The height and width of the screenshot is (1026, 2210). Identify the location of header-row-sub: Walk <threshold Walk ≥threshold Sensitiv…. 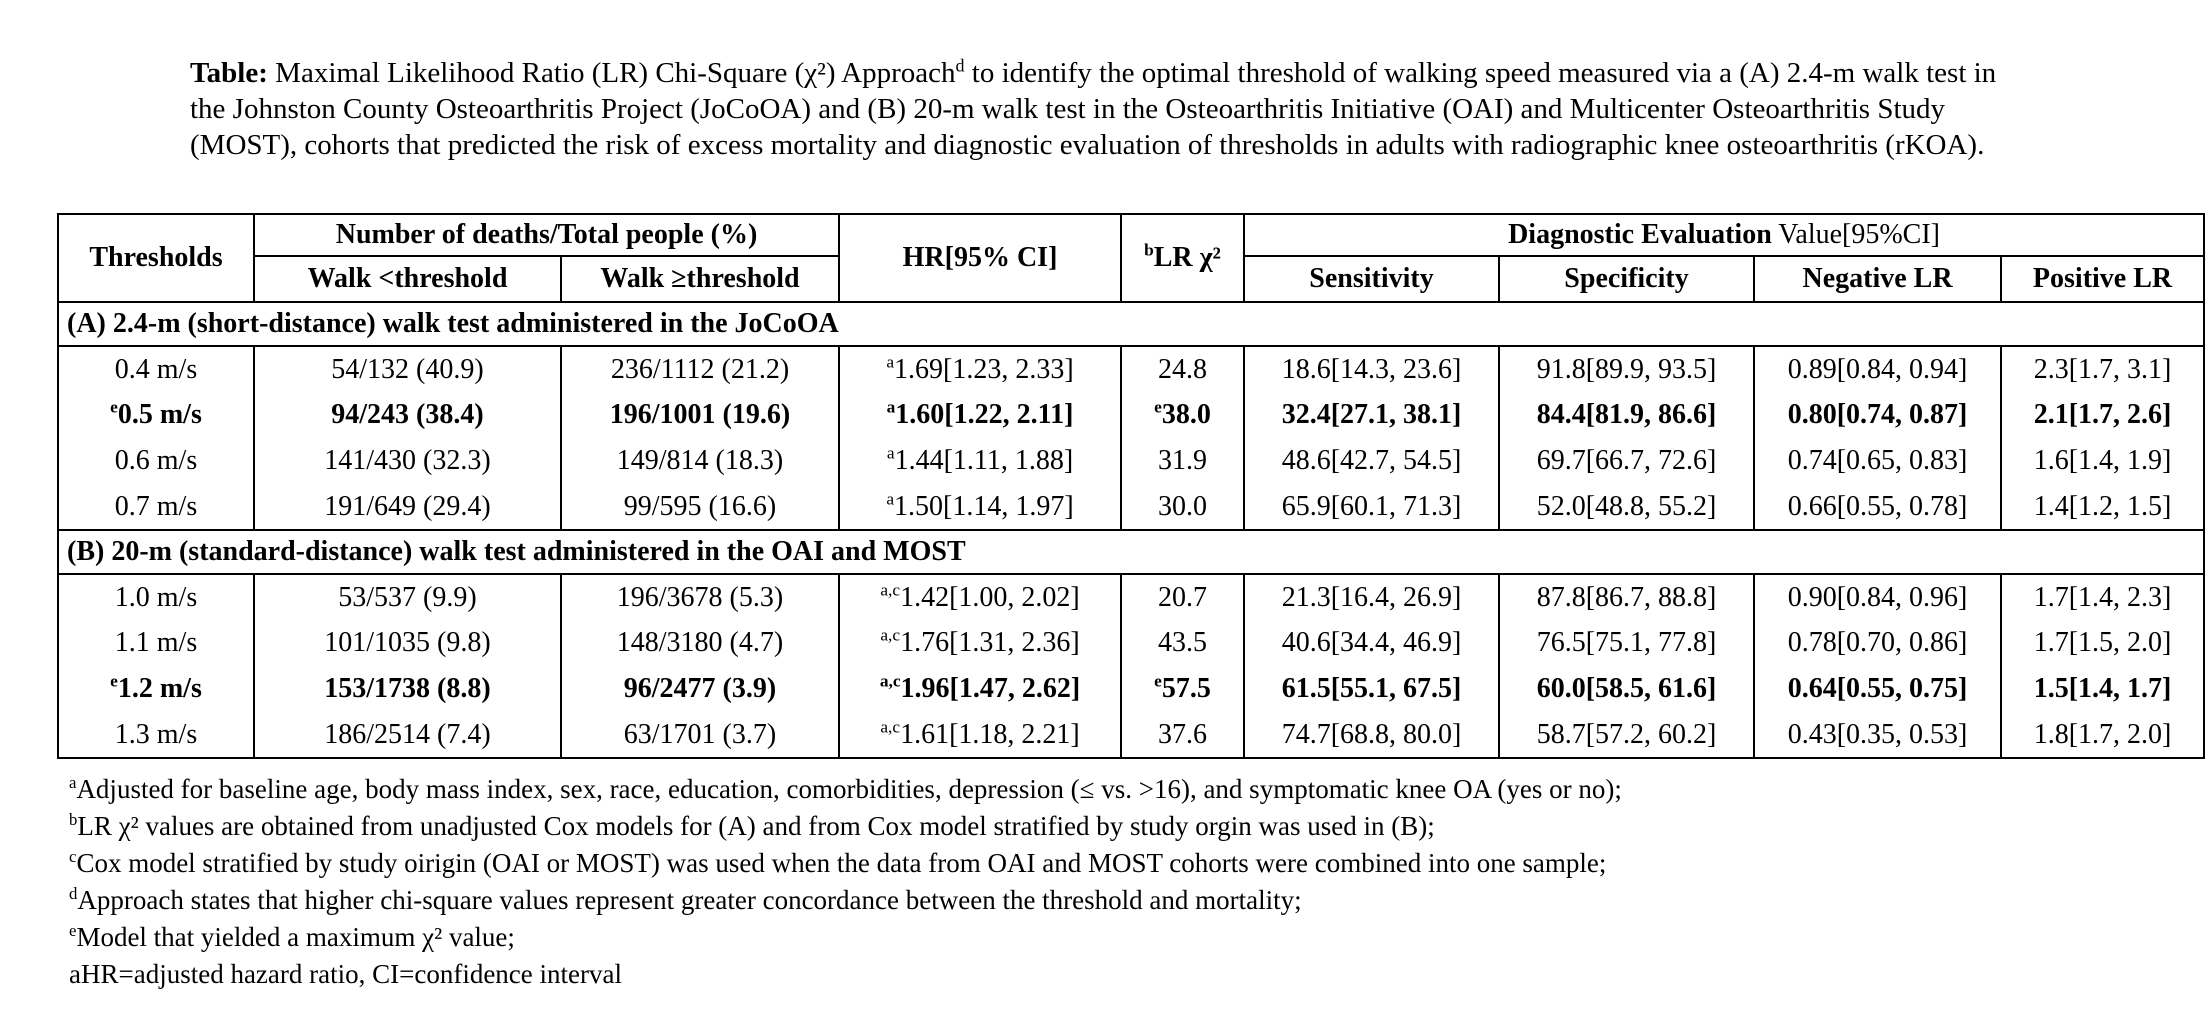
(1132, 279).